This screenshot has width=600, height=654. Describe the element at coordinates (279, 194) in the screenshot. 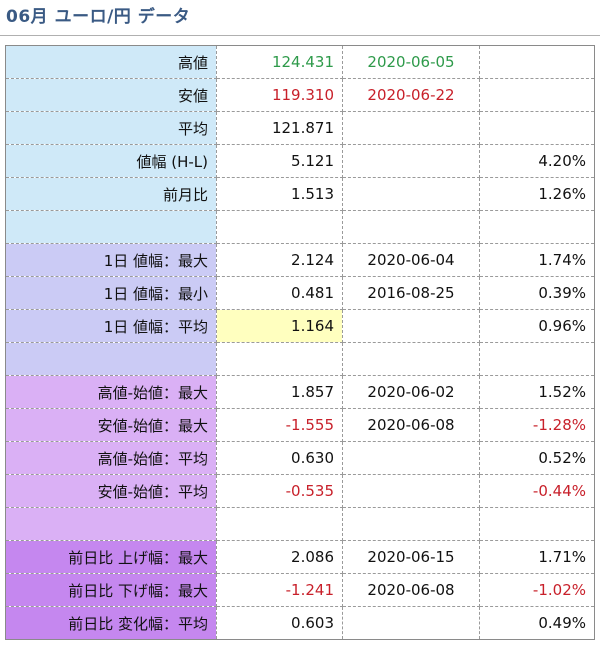

I see `row-value: 1.513` at that location.